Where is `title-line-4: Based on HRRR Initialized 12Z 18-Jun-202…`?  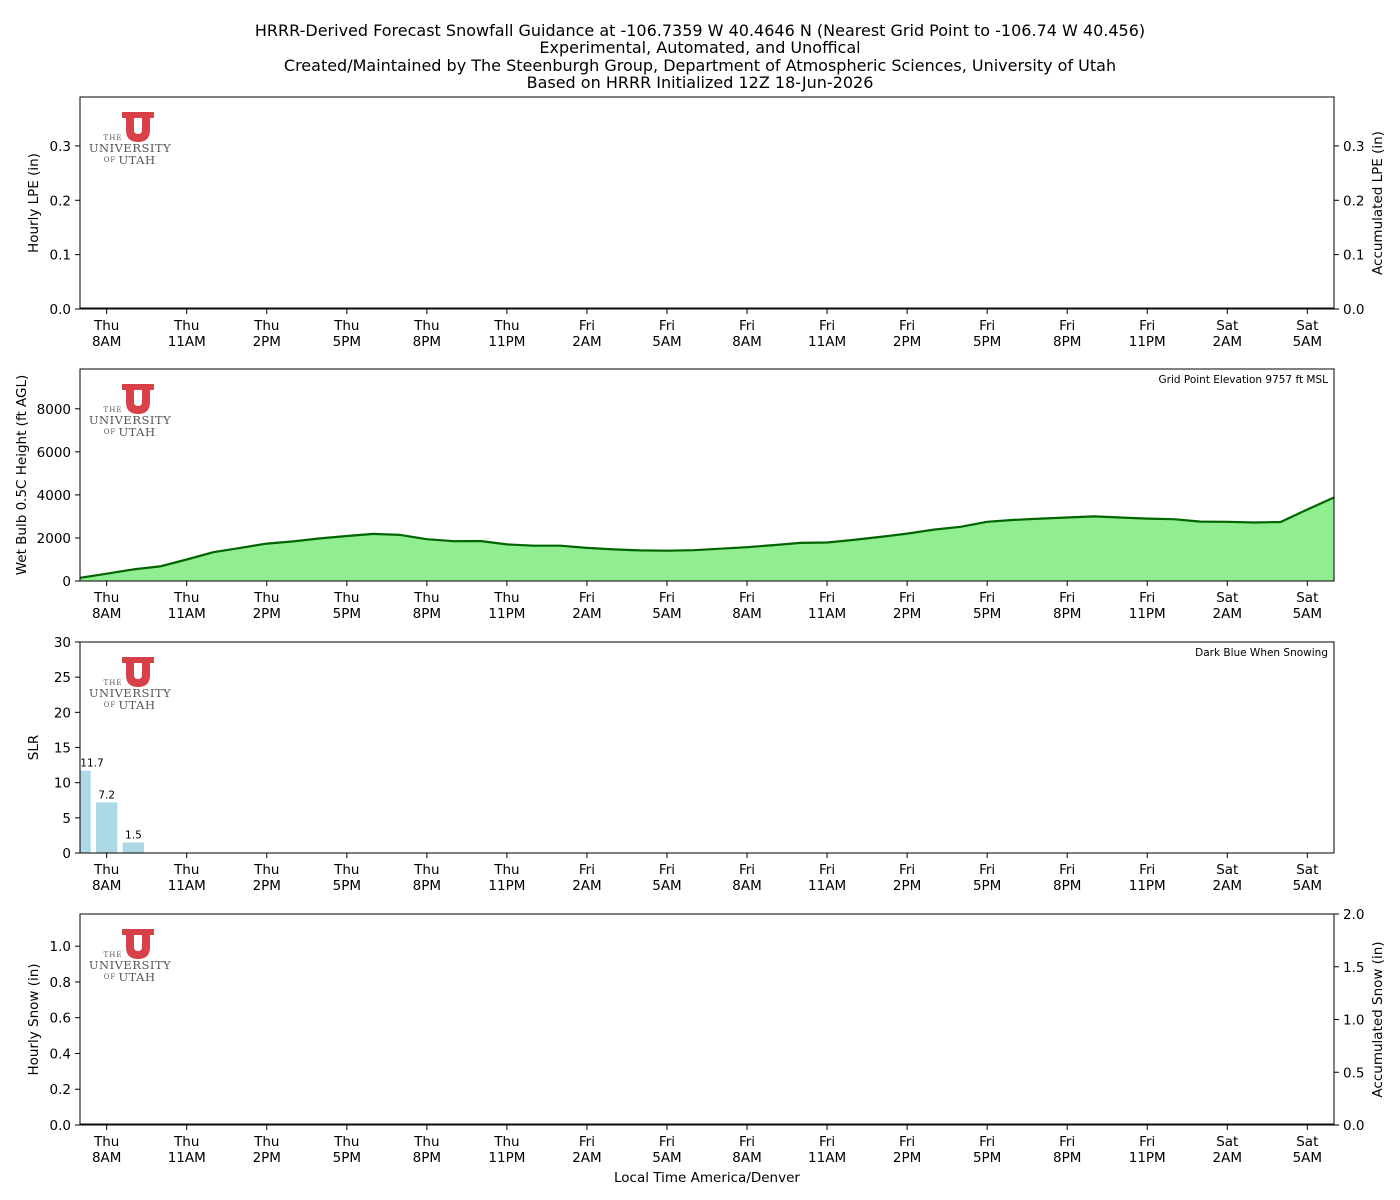
title-line-4: Based on HRRR Initialized 12Z 18-Jun-202… is located at coordinates (700, 82).